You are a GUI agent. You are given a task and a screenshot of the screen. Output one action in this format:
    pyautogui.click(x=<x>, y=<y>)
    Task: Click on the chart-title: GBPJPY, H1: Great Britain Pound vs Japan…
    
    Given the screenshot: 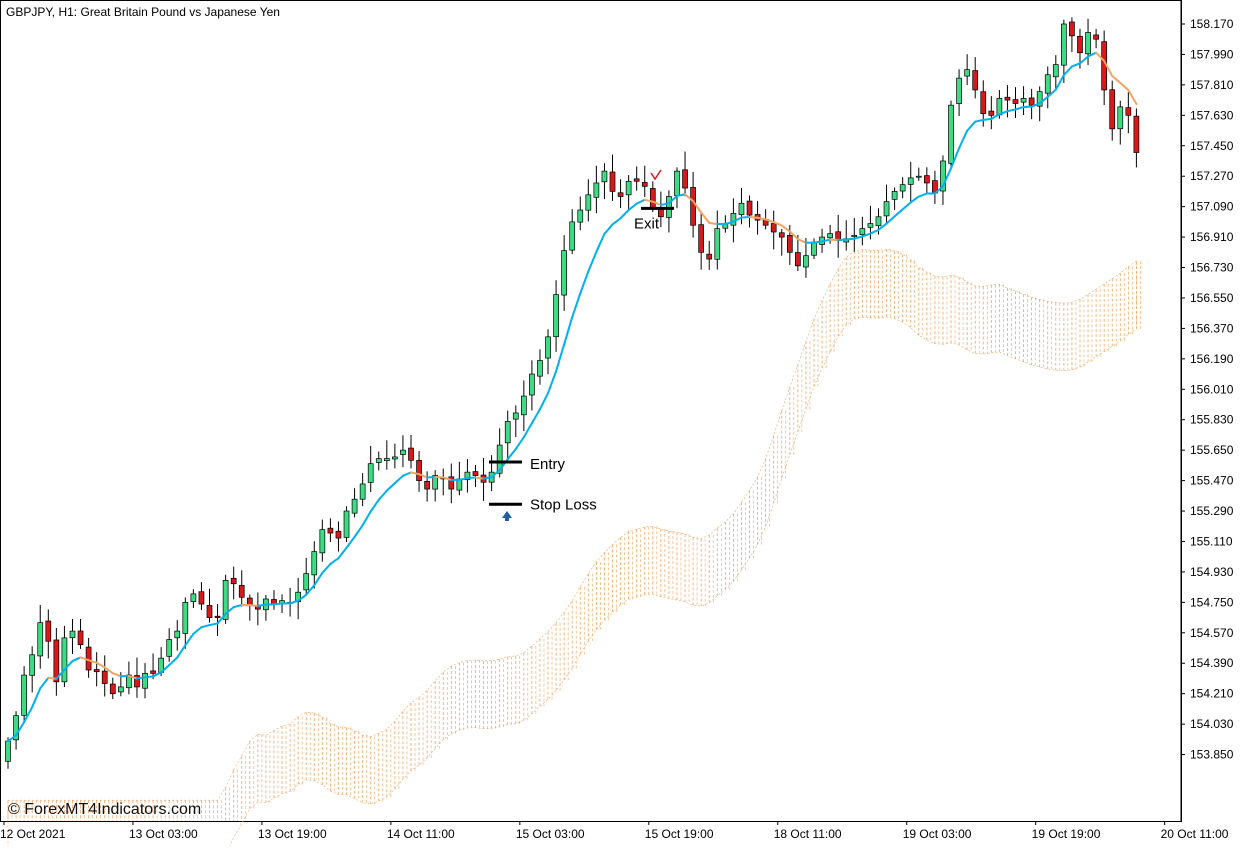 What is the action you would take?
    pyautogui.click(x=143, y=12)
    